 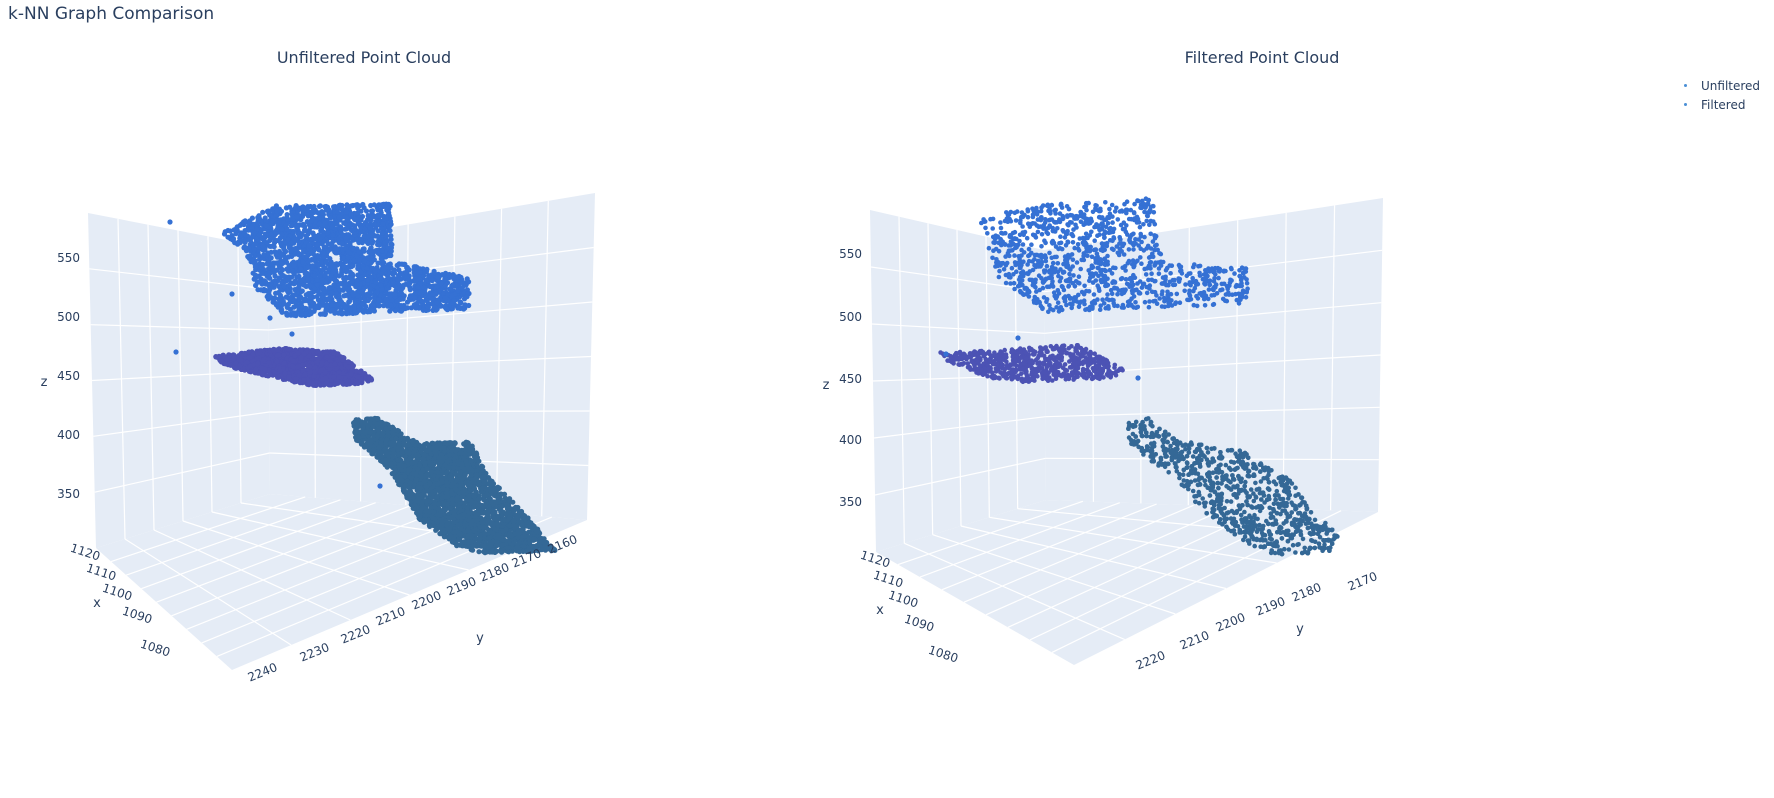 What do you see at coordinates (1685, 104) in the screenshot?
I see `legend-marker-filtered` at bounding box center [1685, 104].